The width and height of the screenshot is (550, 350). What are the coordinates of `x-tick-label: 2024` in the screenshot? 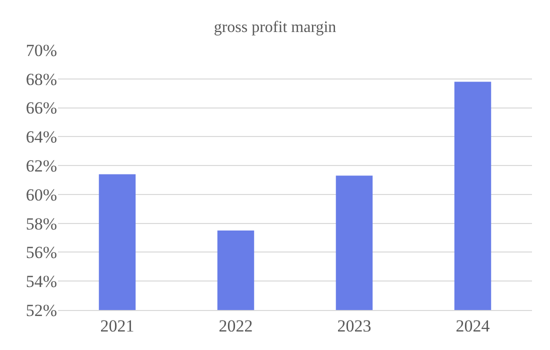 It's located at (473, 326).